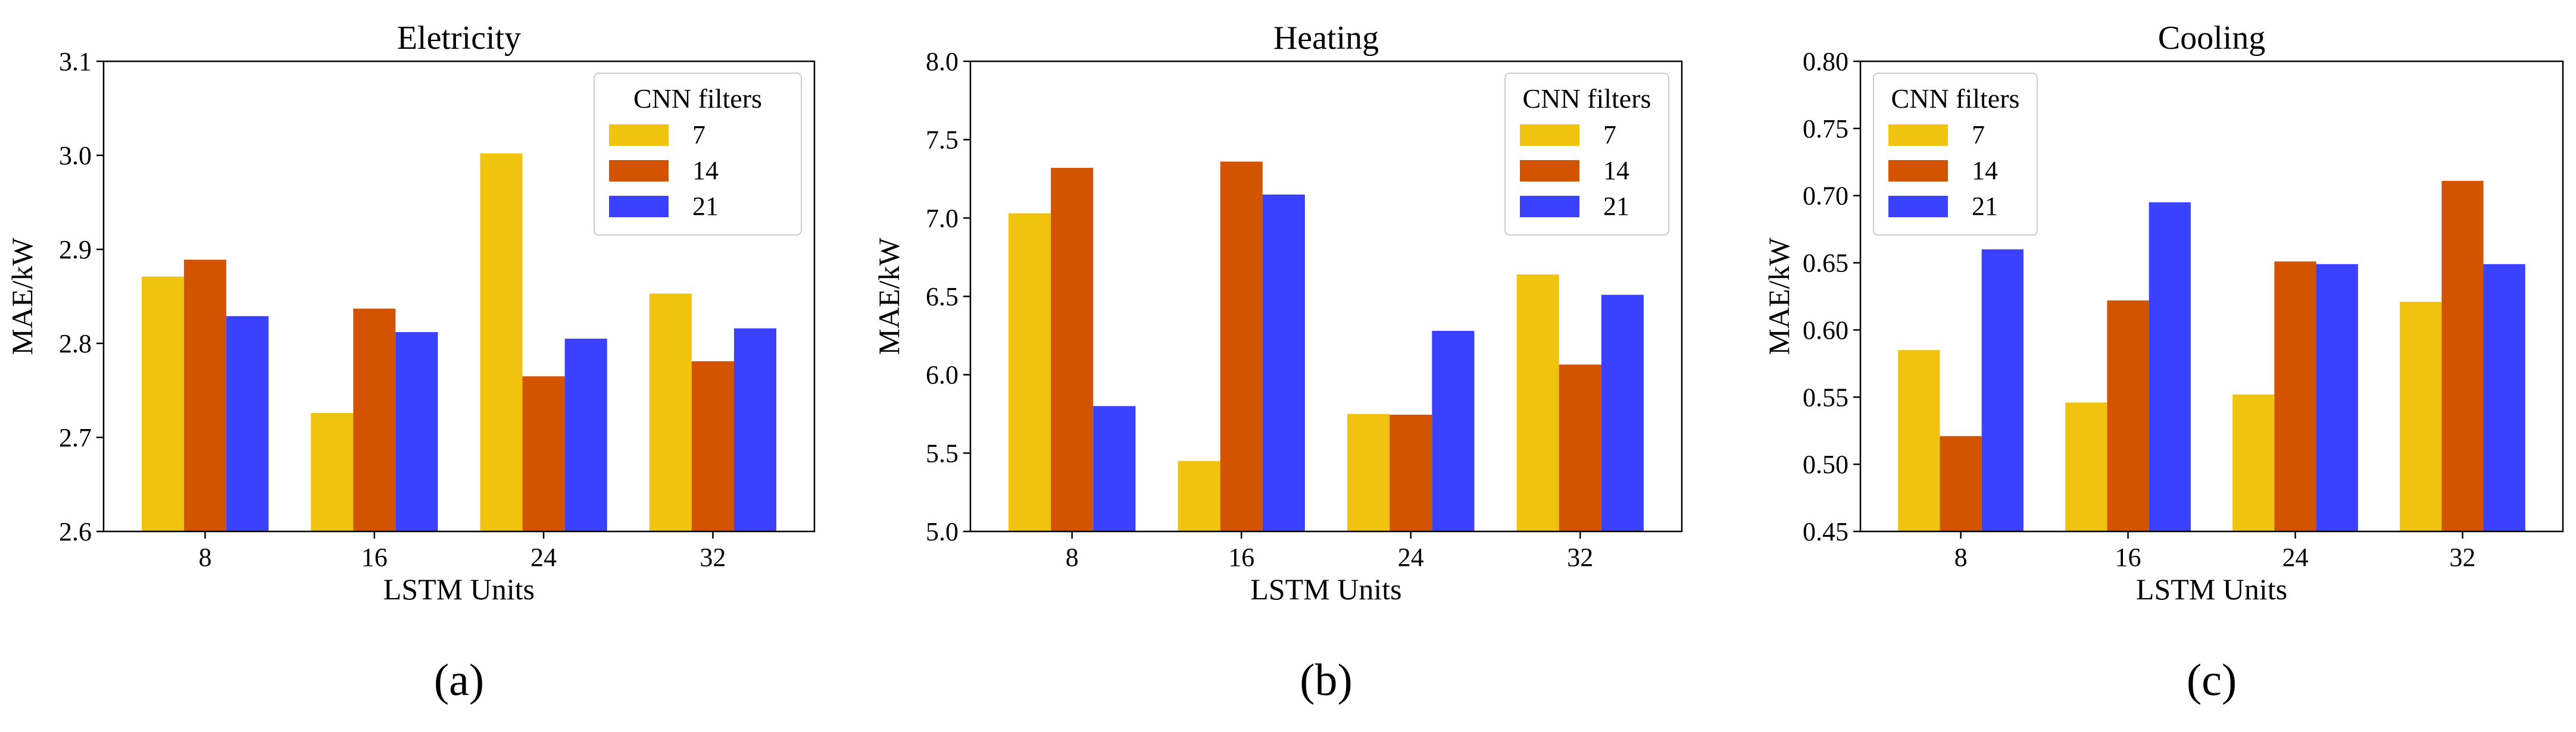 Image resolution: width=2576 pixels, height=732 pixels. I want to click on y-tick-label: 3.1, so click(75, 61).